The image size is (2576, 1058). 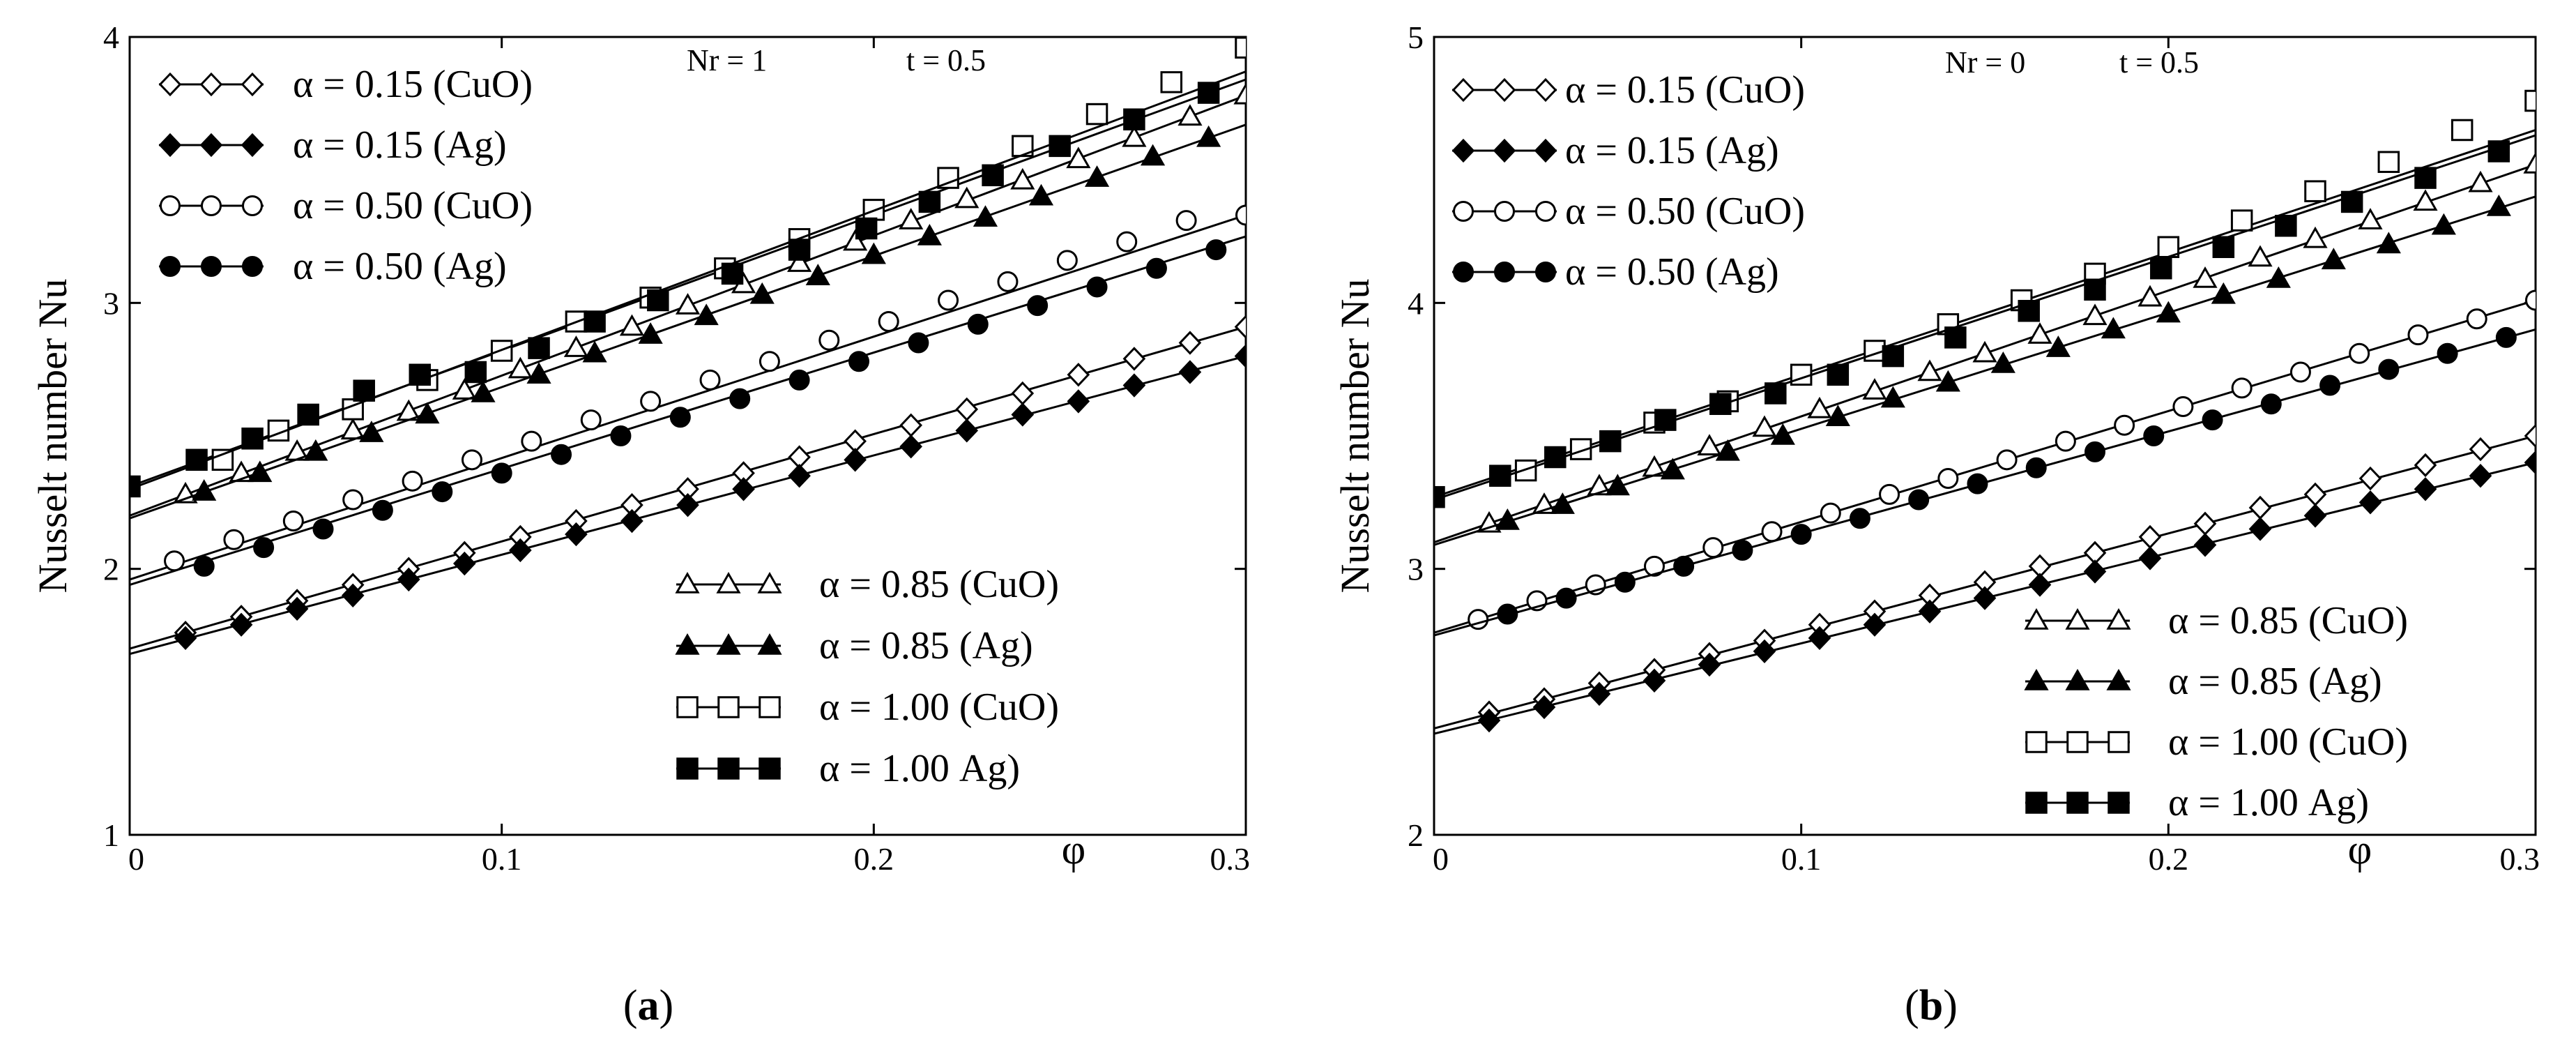 What do you see at coordinates (1802, 859) in the screenshot?
I see `x-tick-label: 0.1` at bounding box center [1802, 859].